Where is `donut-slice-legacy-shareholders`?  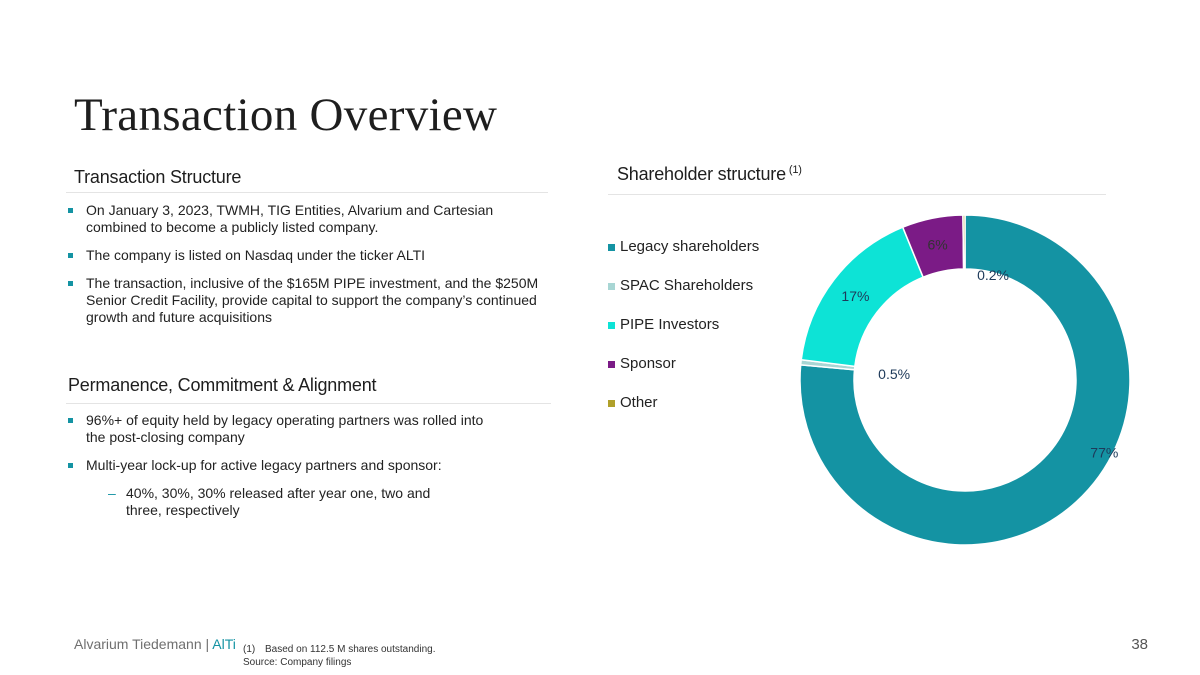 donut-slice-legacy-shareholders is located at coordinates (965, 380).